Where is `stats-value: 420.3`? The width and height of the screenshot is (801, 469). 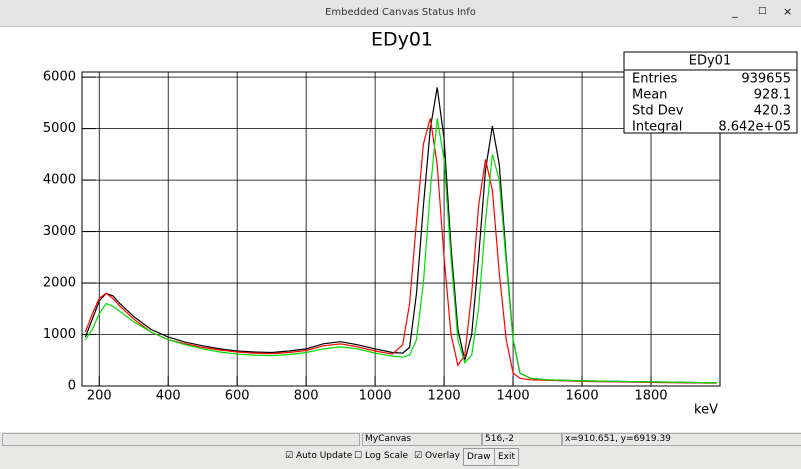 stats-value: 420.3 is located at coordinates (772, 111).